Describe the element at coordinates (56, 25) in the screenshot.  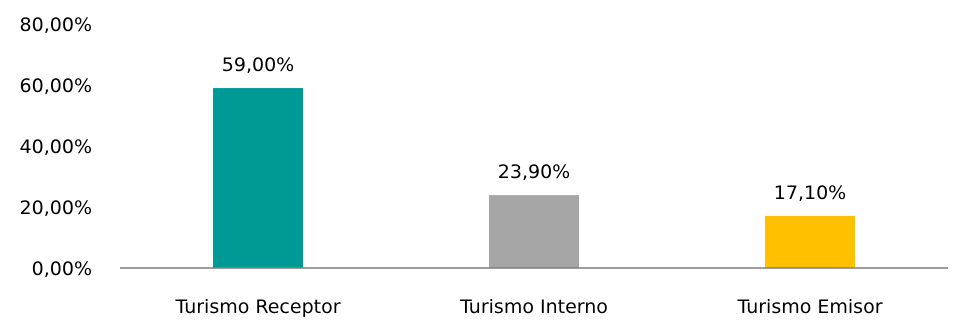
I see `y-tick-label: 80,00%` at that location.